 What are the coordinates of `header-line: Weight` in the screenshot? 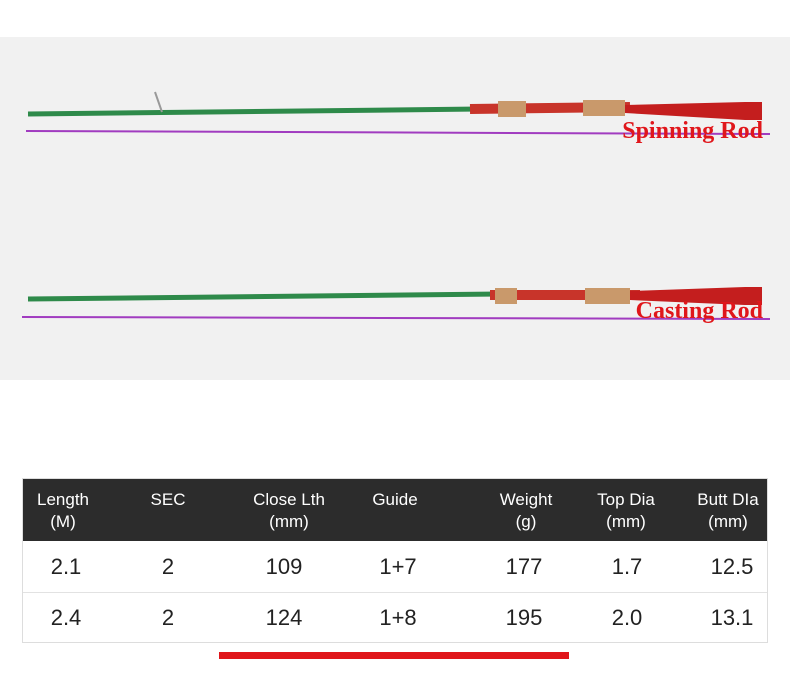 It's located at (526, 499).